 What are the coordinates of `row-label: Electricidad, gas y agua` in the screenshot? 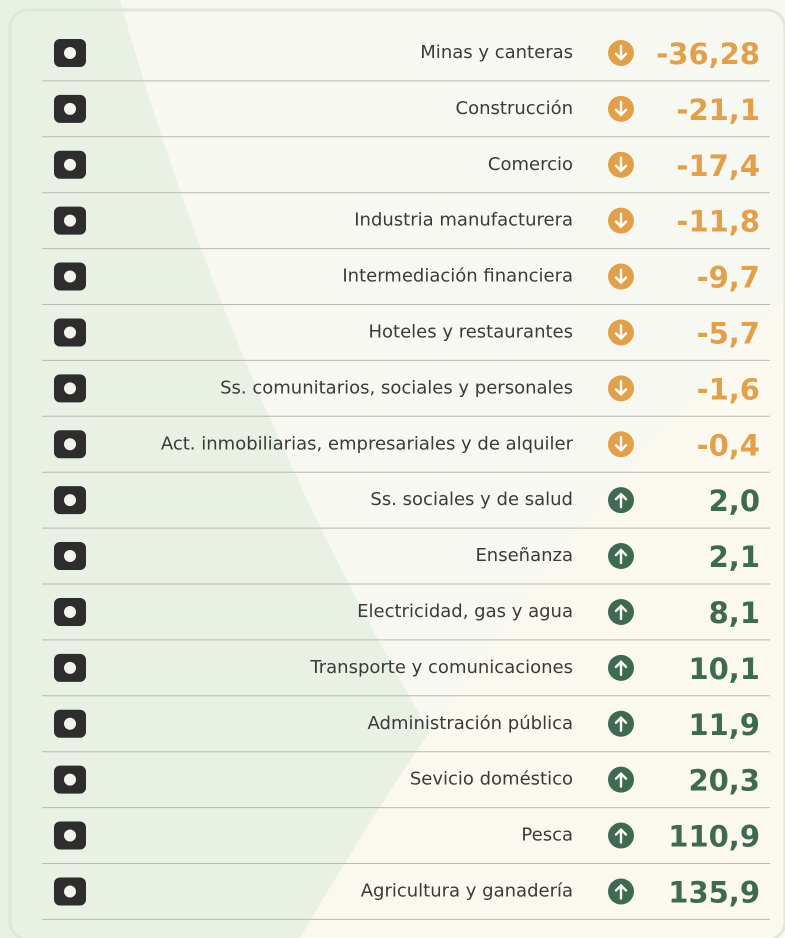 It's located at (465, 611).